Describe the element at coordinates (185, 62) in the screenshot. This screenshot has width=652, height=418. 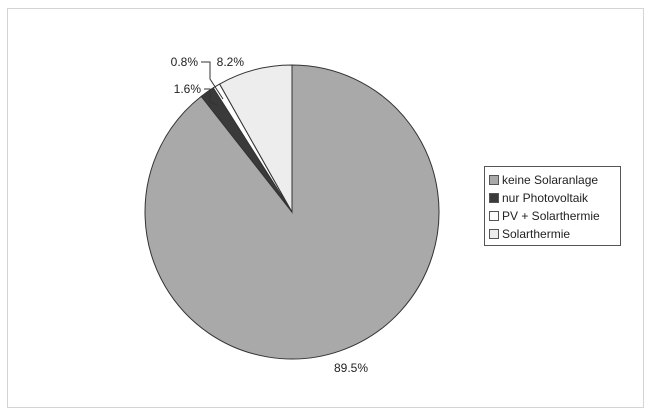
I see `data-label: 0.8%` at that location.